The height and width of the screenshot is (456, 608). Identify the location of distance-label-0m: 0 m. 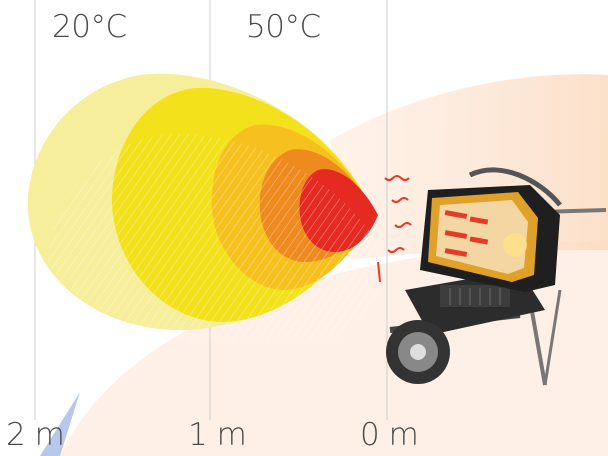
(389, 435).